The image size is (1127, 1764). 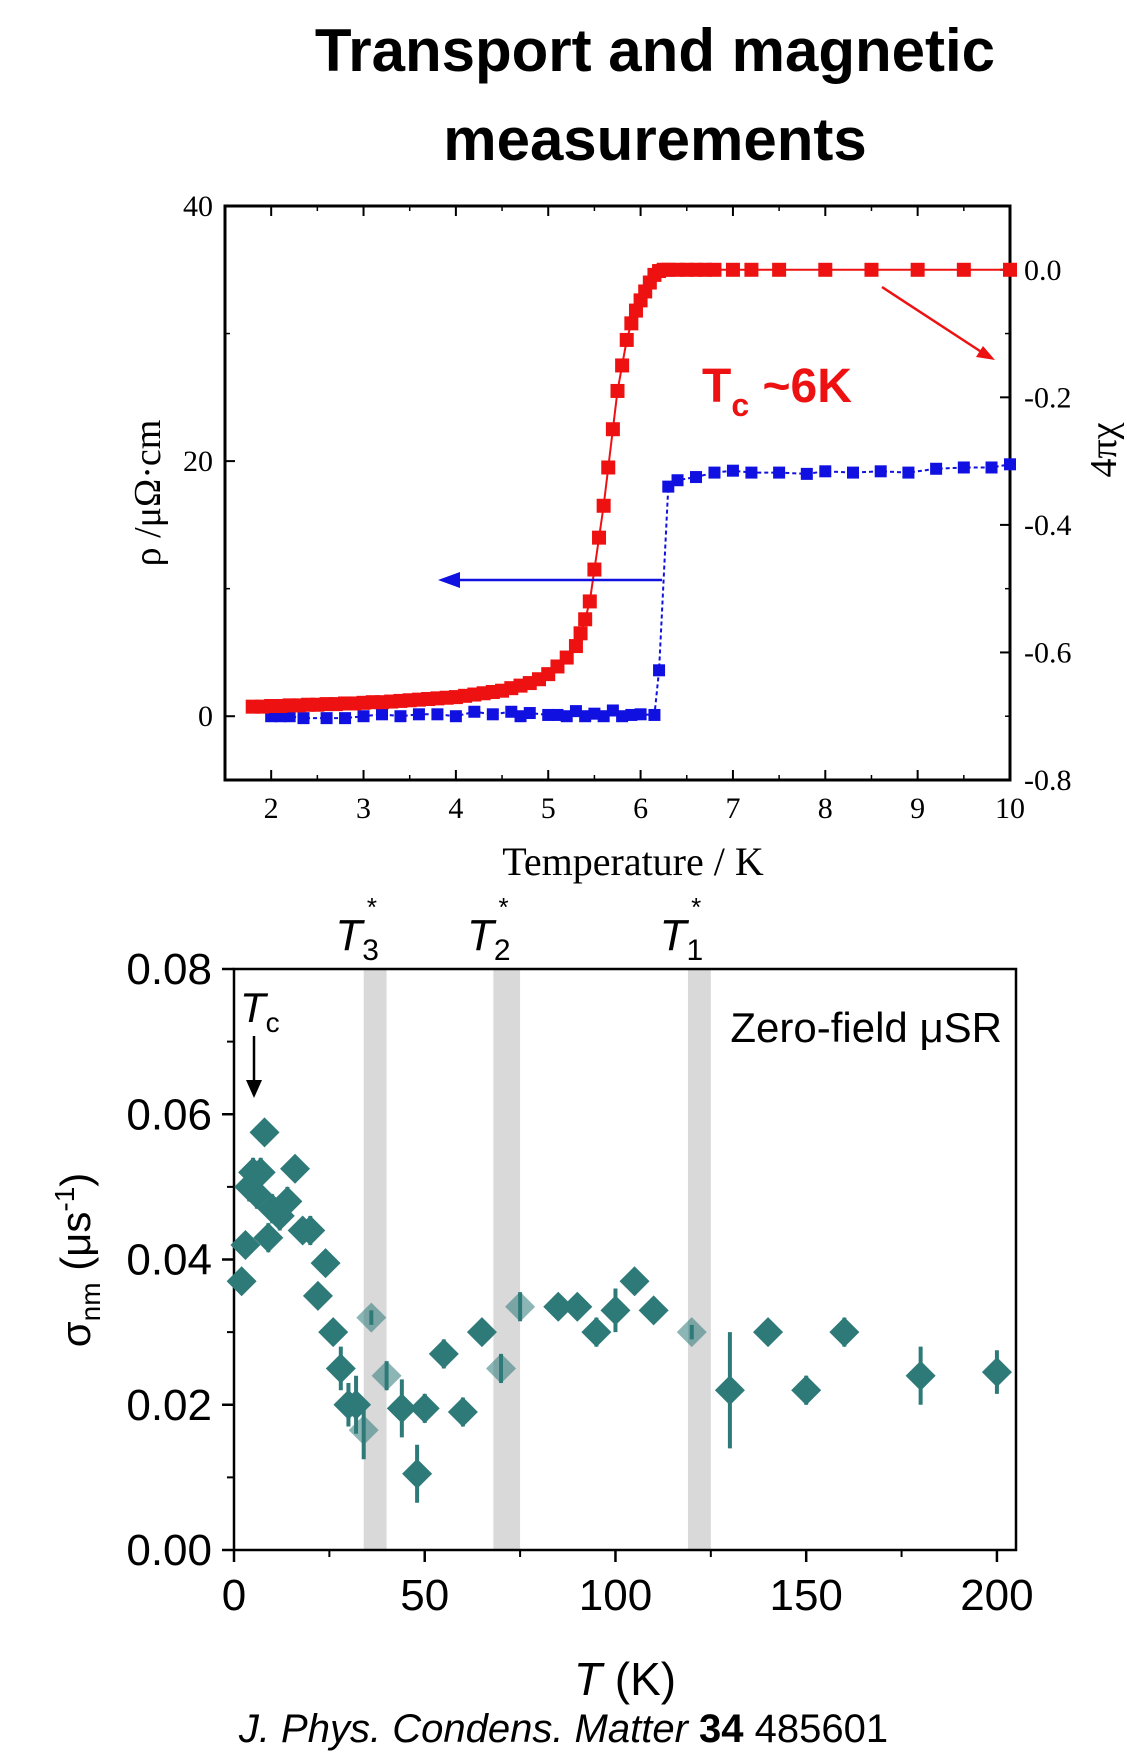 I want to click on y-right-tick-label: -0.8, so click(x=1048, y=780).